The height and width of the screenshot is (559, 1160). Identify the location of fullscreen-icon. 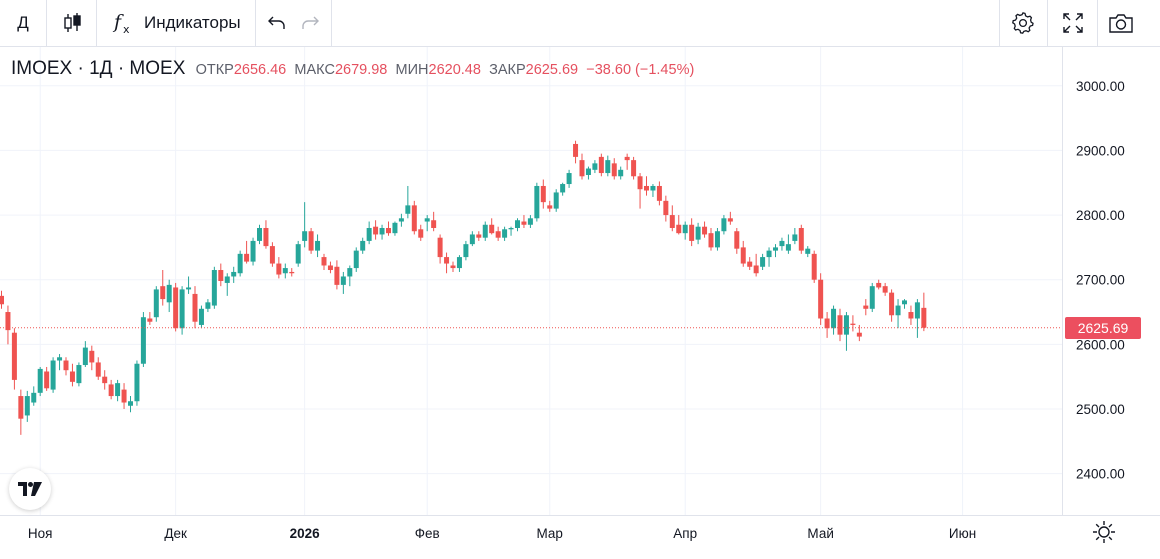
(1073, 23).